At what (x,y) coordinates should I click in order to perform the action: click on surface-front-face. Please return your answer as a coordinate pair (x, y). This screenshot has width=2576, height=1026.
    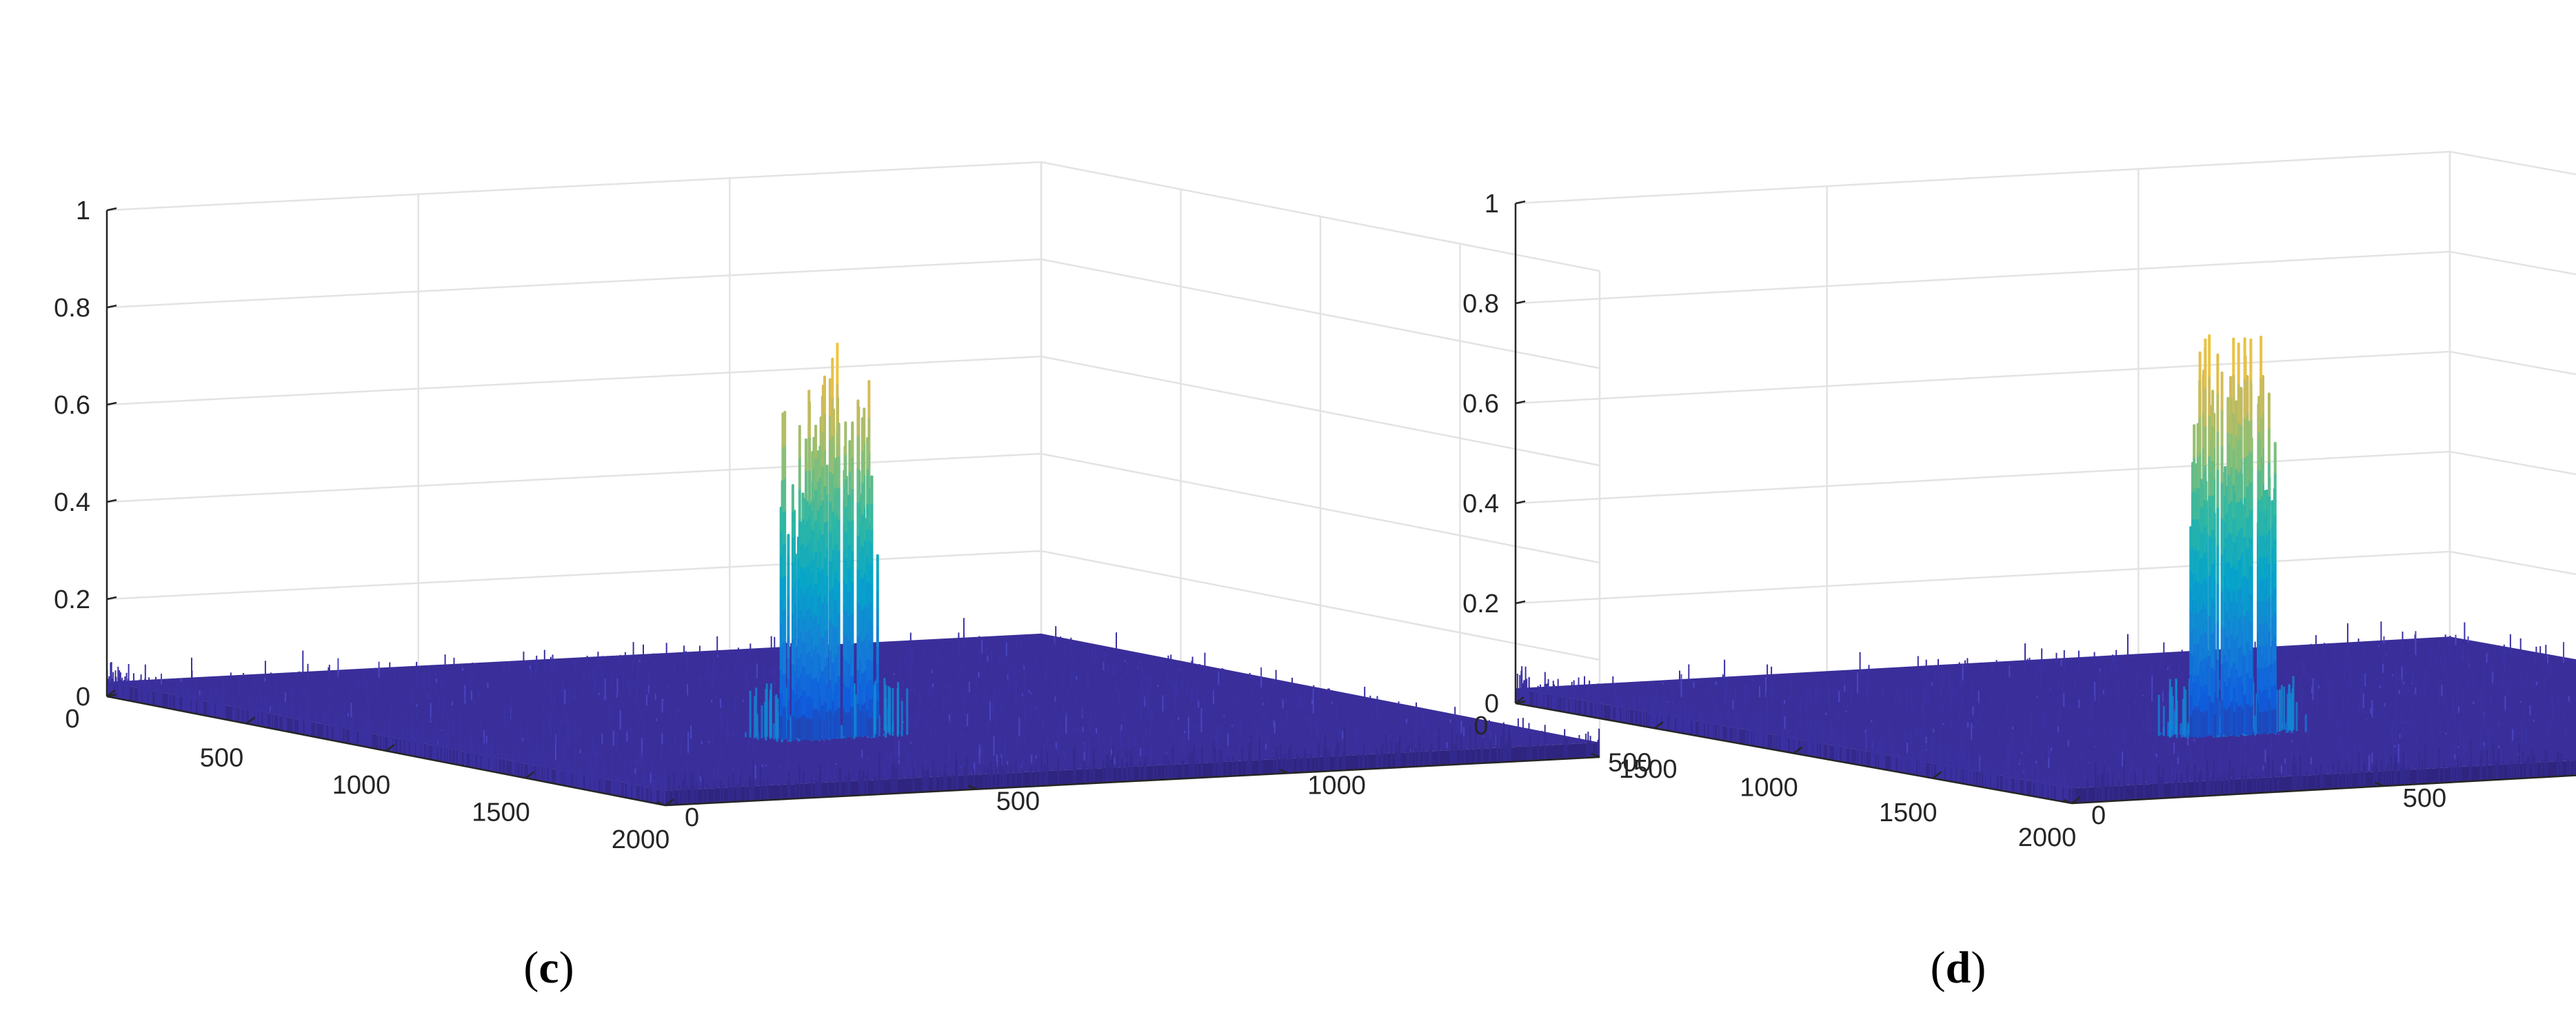
    Looking at the image, I should click on (386, 743).